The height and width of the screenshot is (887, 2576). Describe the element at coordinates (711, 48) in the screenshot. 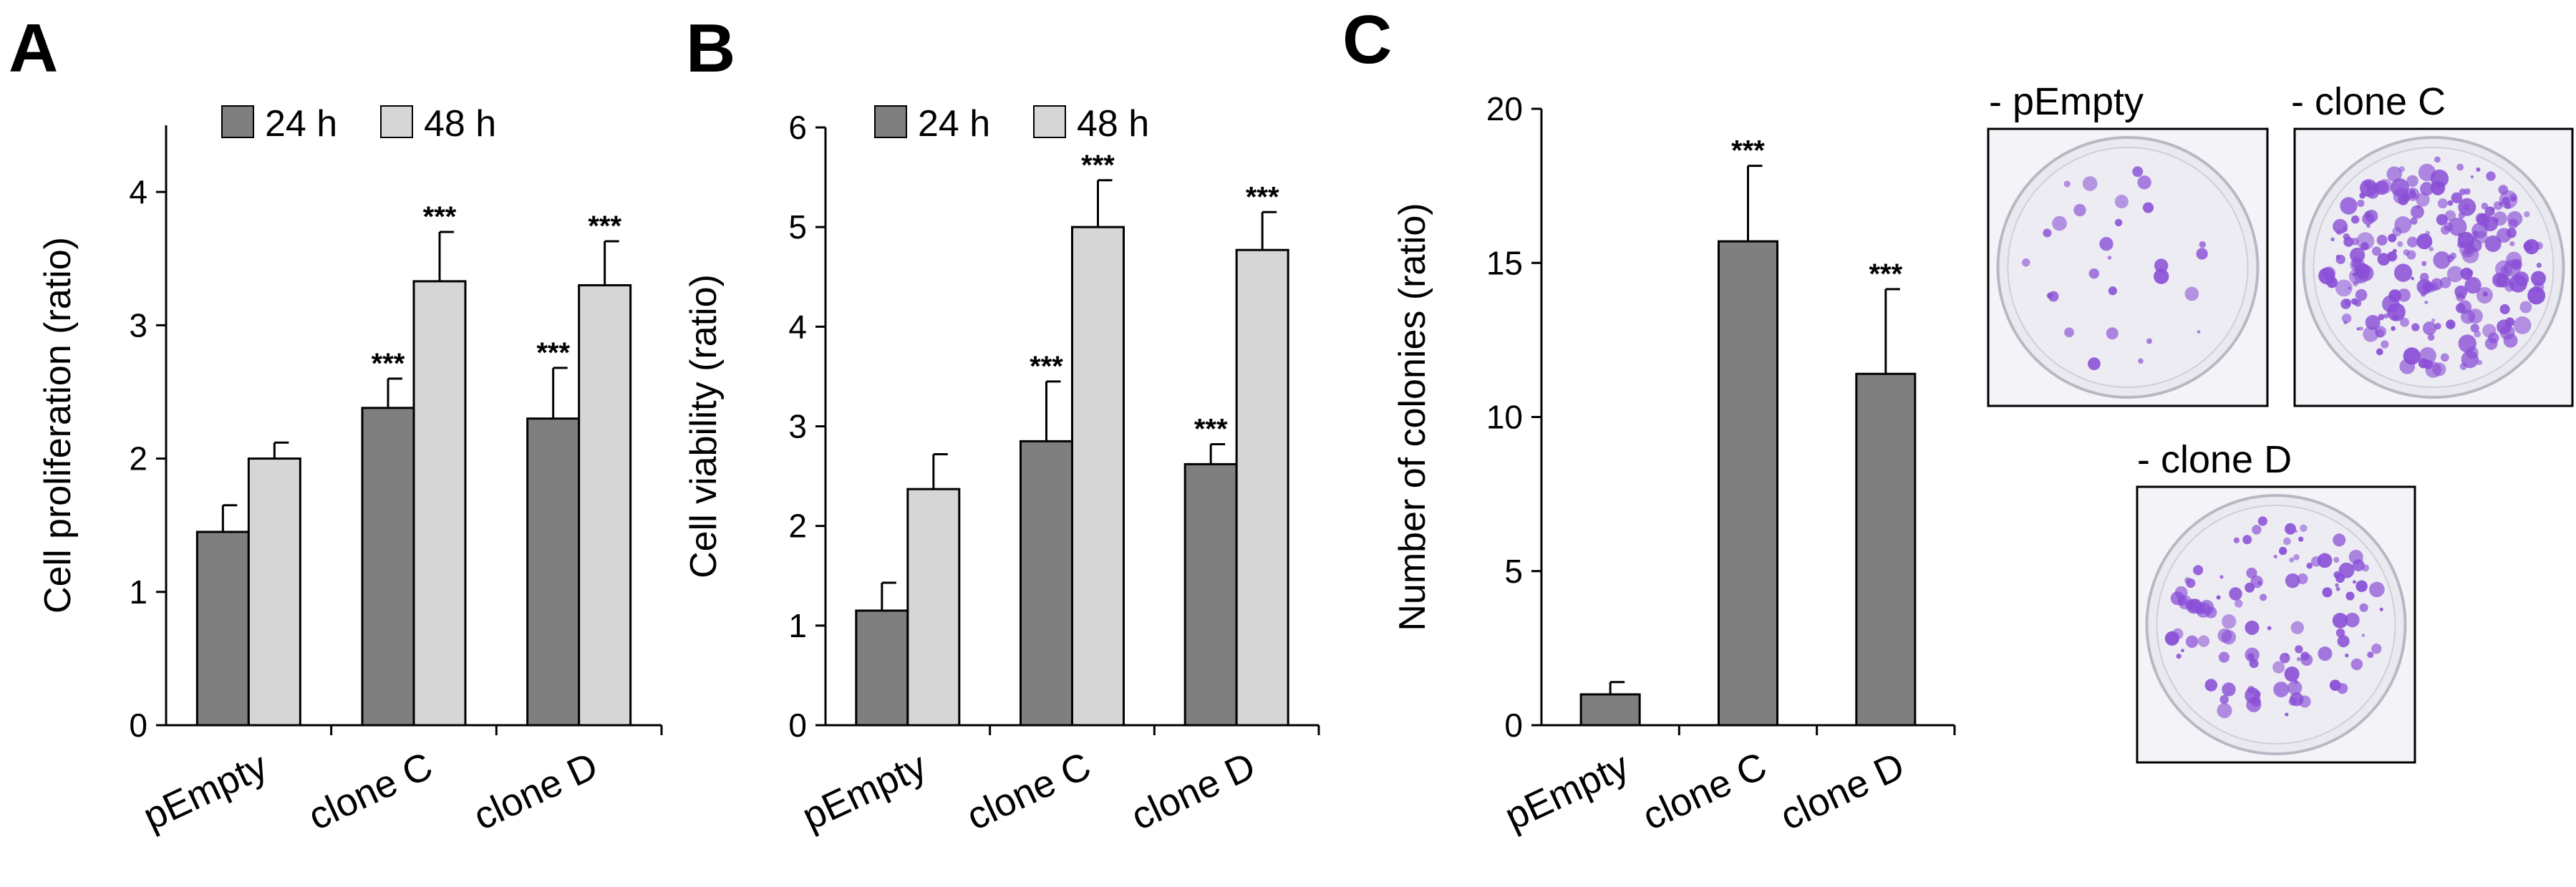

I see `panel-letter-b: B` at that location.